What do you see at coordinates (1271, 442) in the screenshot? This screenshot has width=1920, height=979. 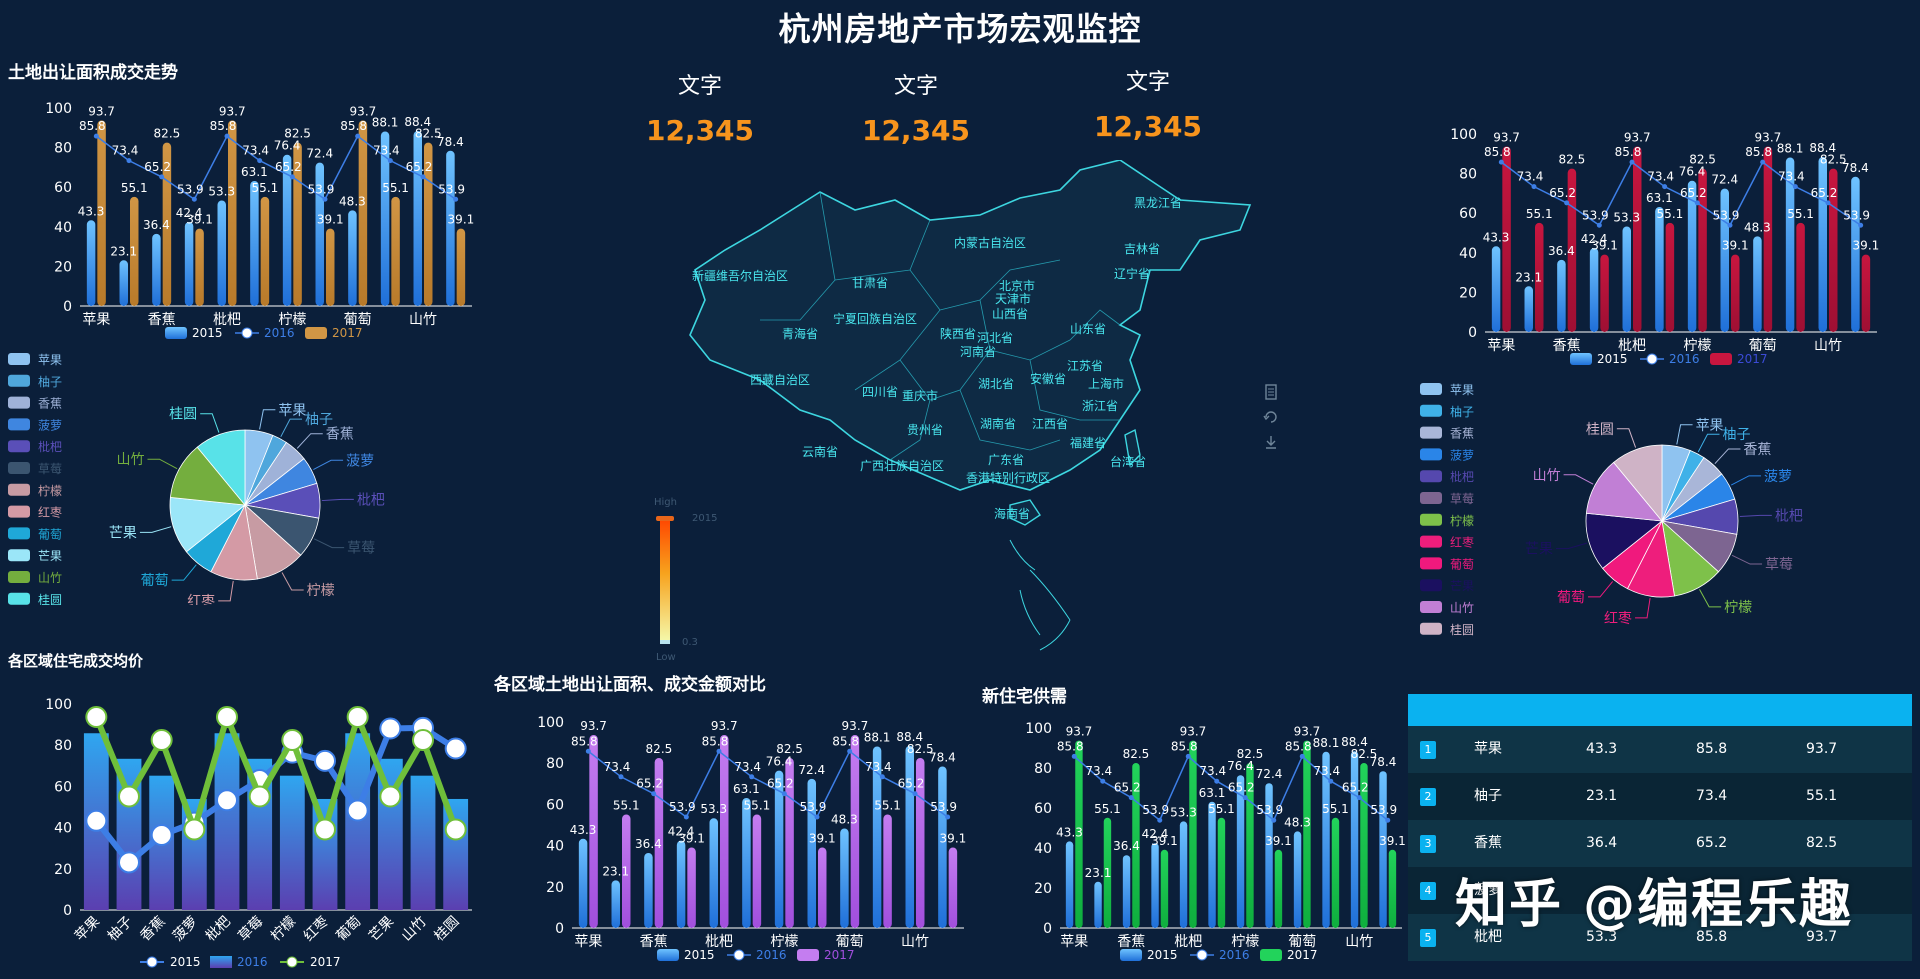 I see `save-image-icon` at bounding box center [1271, 442].